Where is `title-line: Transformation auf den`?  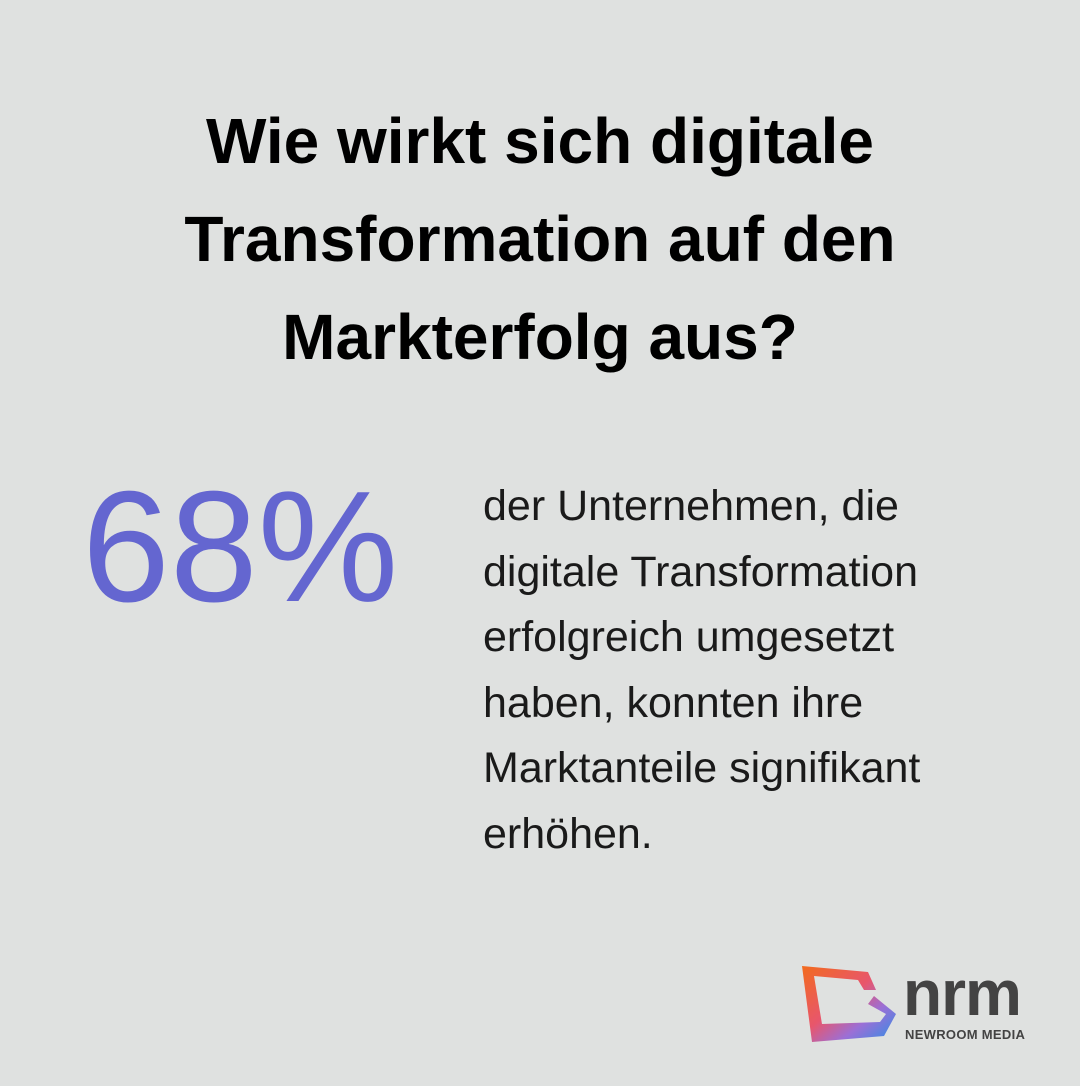 title-line: Transformation auf den is located at coordinates (540, 239).